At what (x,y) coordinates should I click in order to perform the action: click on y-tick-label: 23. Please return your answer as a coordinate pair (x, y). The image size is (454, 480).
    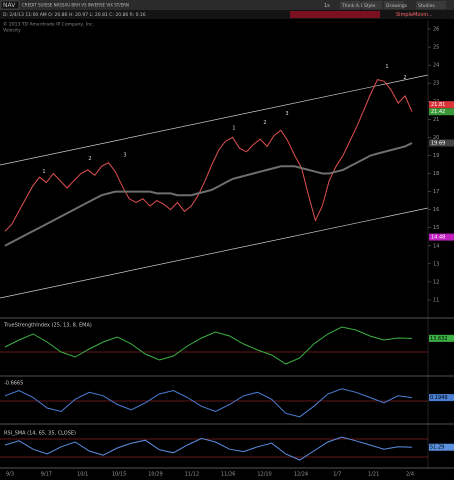
    Looking at the image, I should click on (436, 84).